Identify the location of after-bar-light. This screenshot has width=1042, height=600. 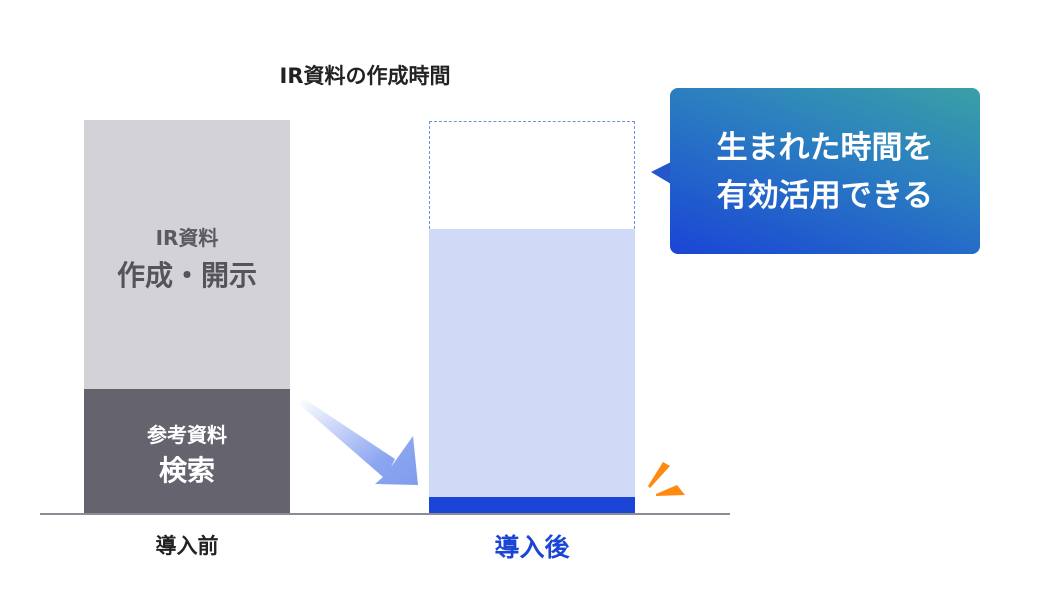
(532, 363).